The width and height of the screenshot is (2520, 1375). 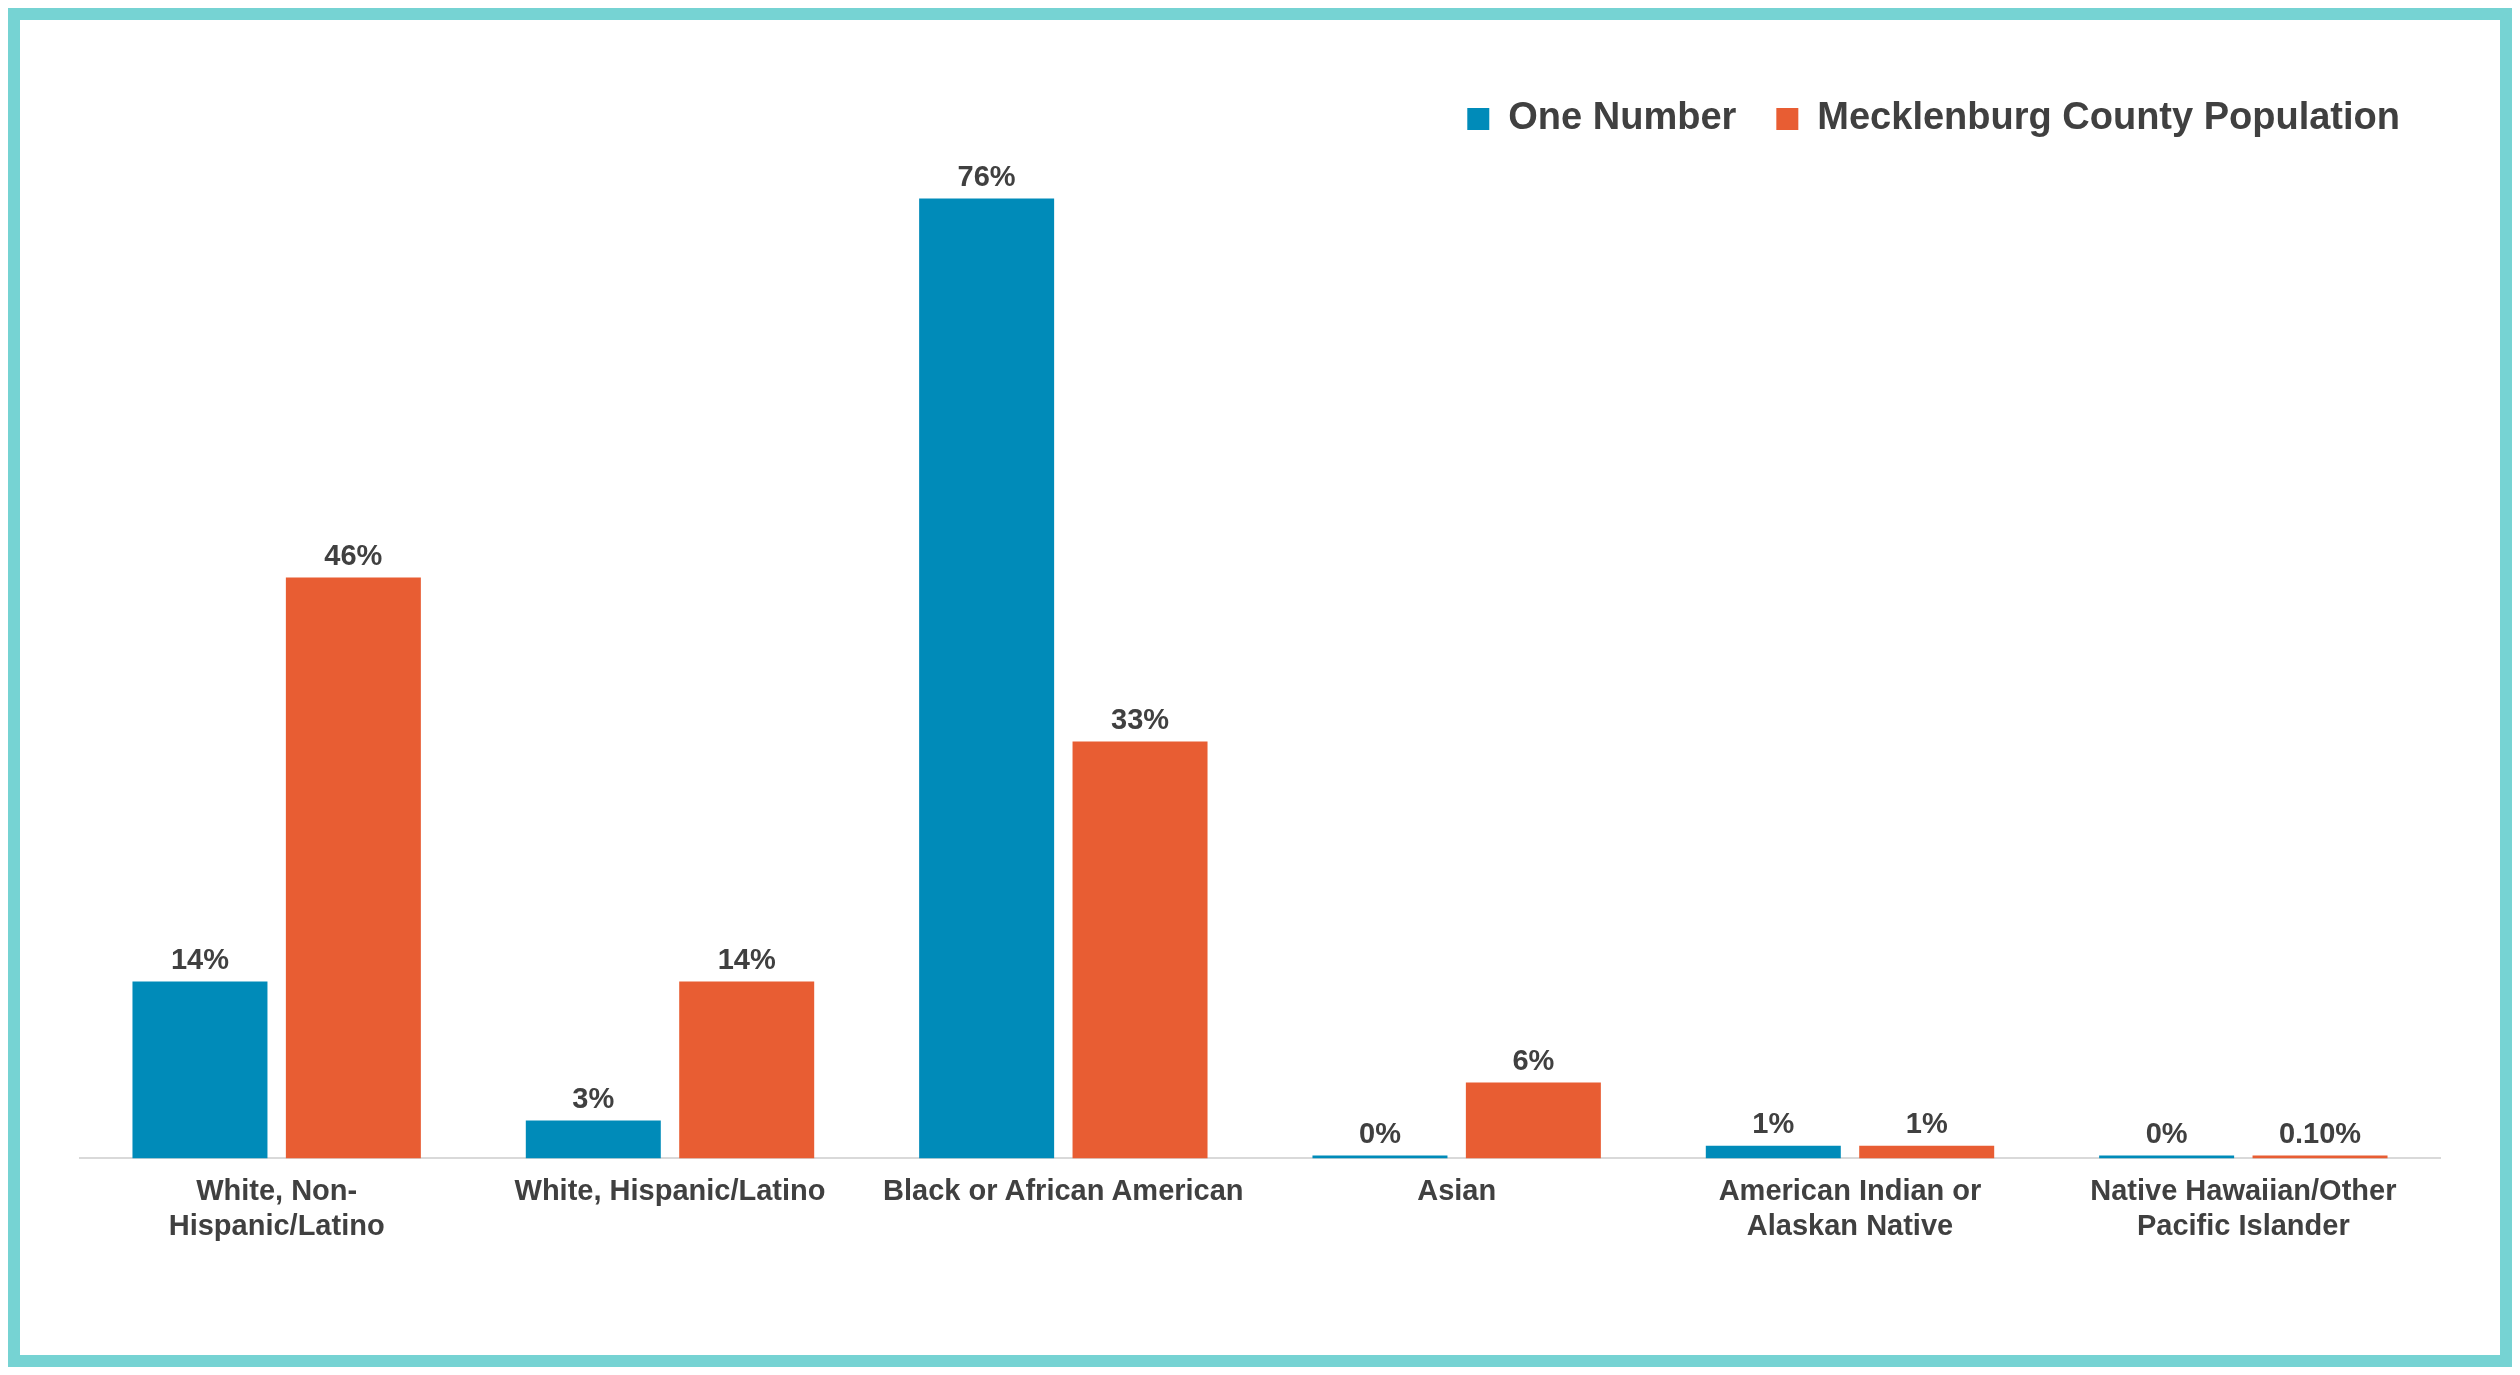 What do you see at coordinates (1457, 1189) in the screenshot?
I see `x-tick-label: Asian` at bounding box center [1457, 1189].